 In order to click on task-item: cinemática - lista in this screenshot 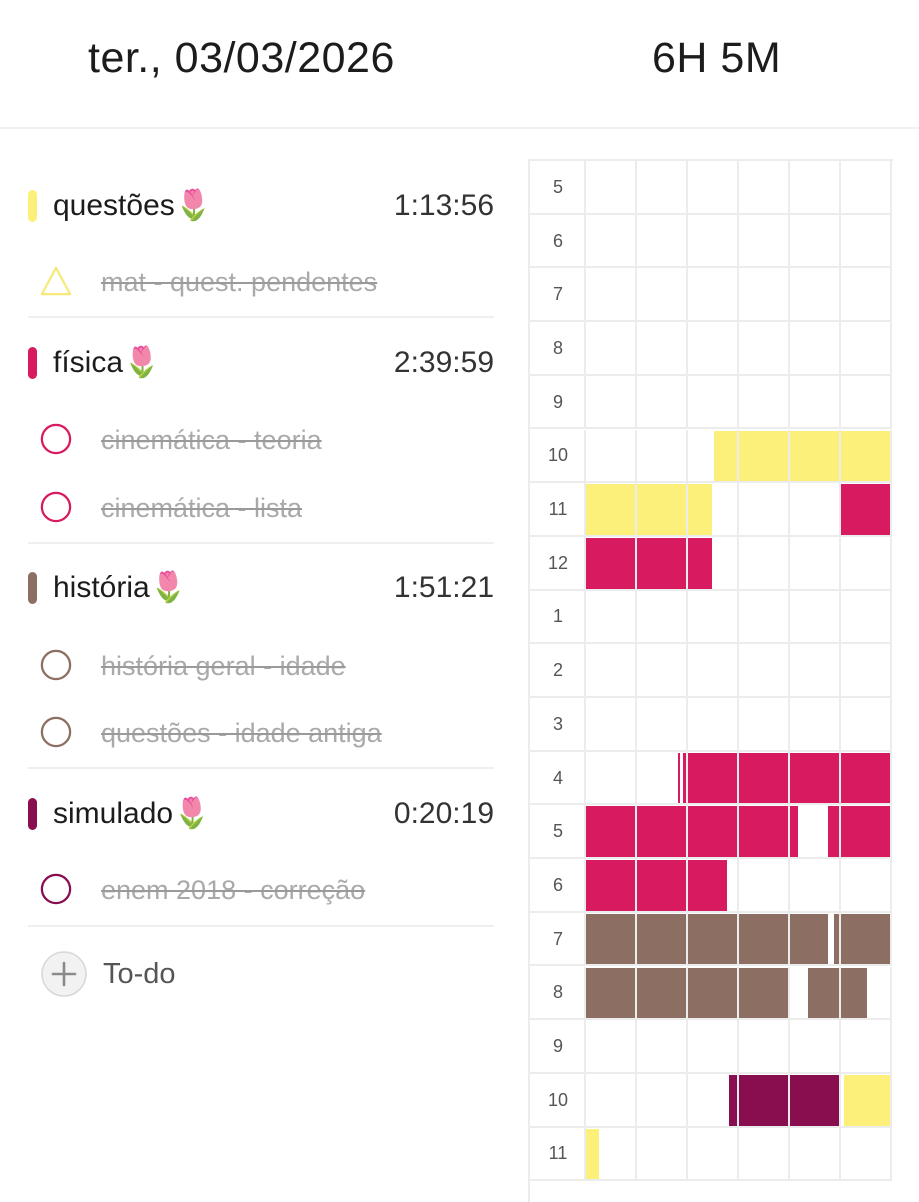, I will do `click(270, 510)`.